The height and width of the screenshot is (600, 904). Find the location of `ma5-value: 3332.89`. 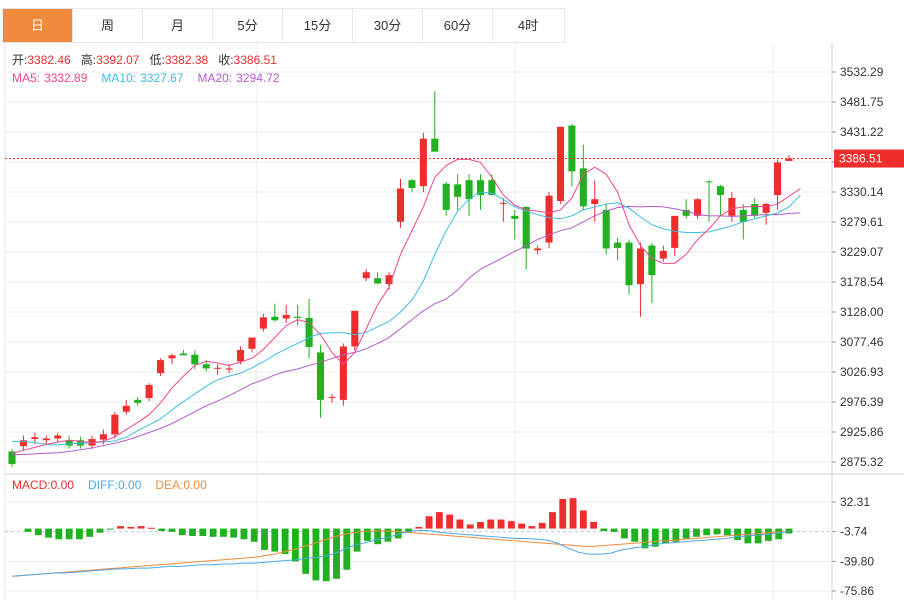

ma5-value: 3332.89 is located at coordinates (66, 78).